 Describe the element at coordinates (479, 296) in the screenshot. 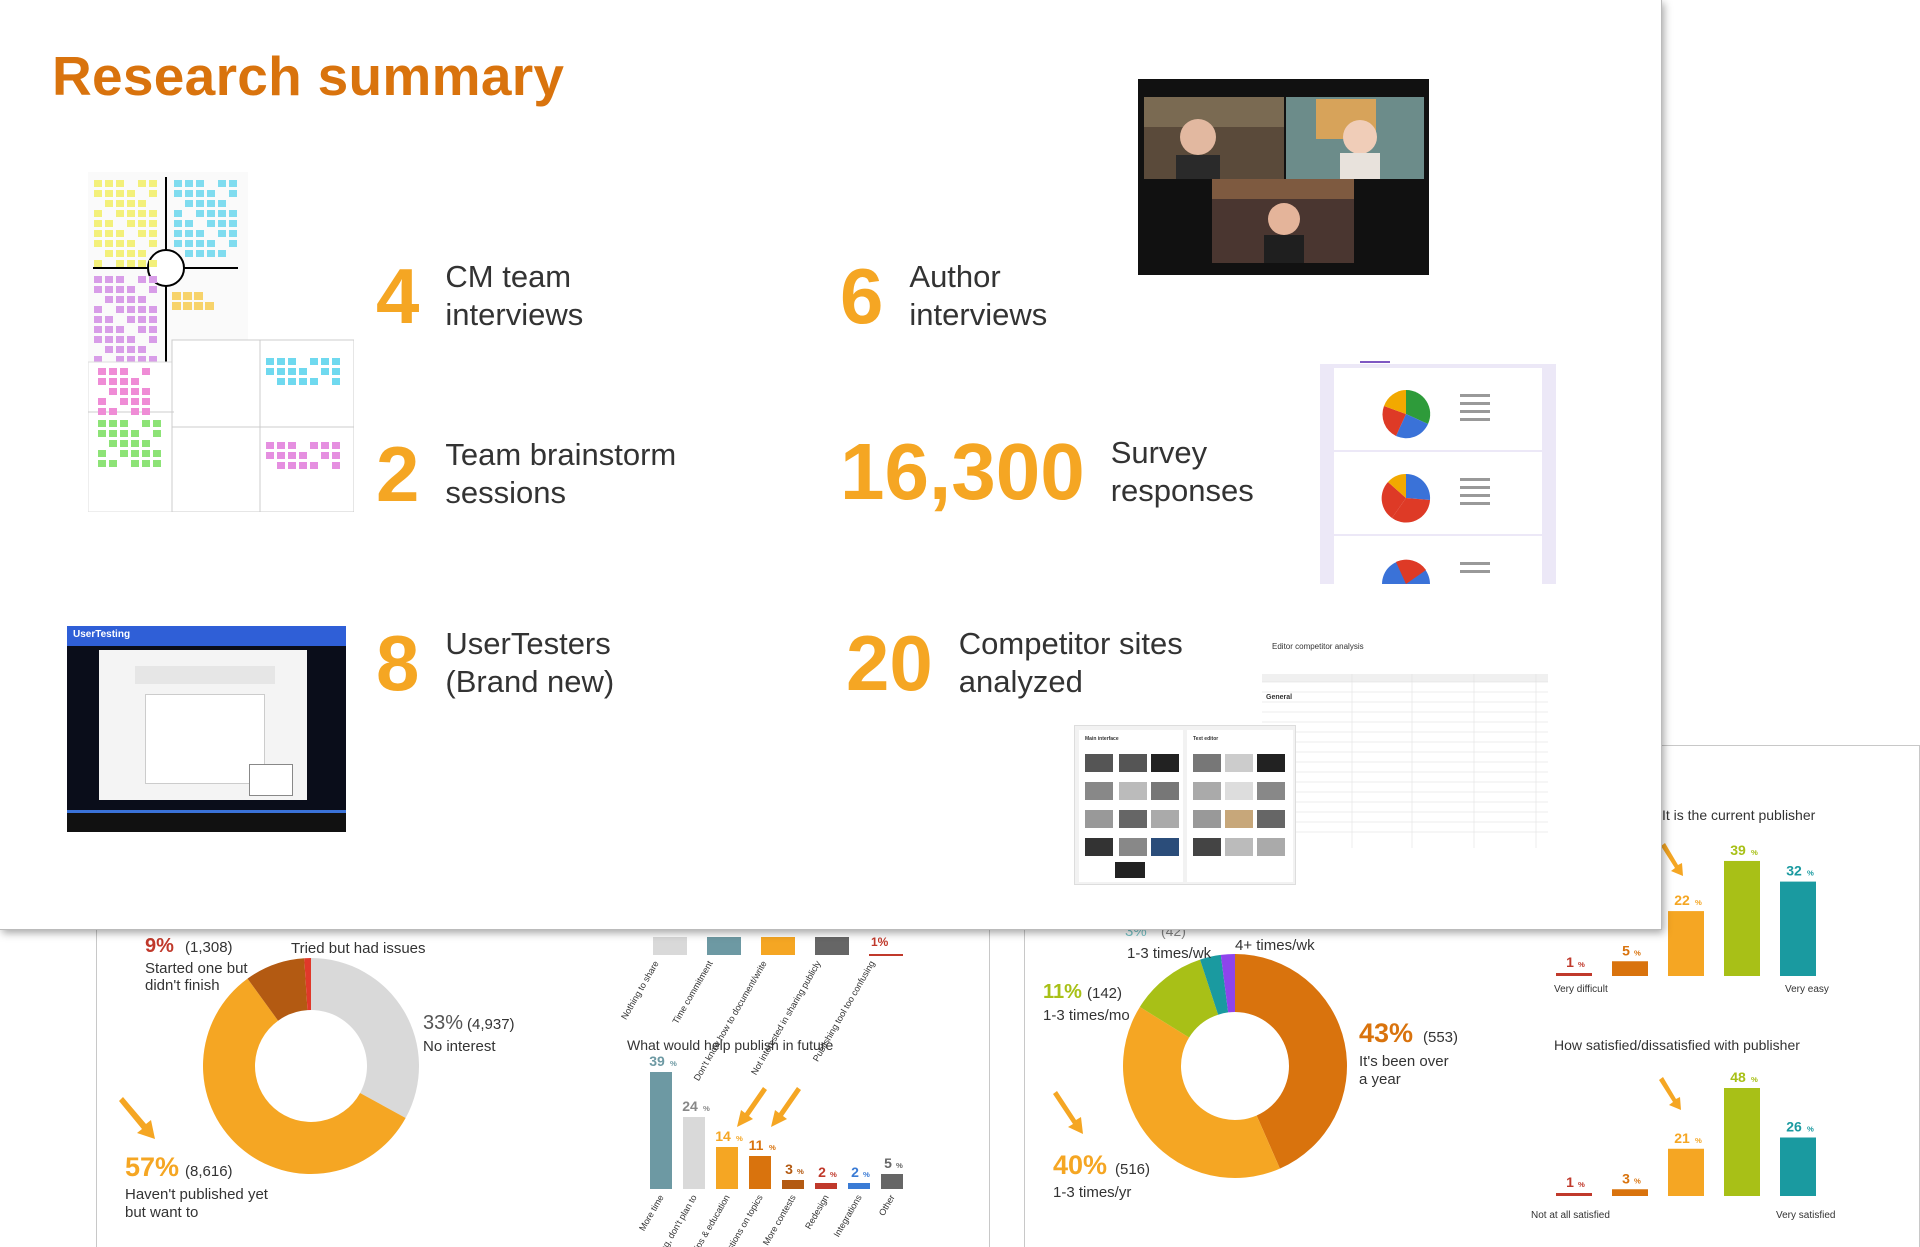

I see `stat-cm-interviews: 4 CM team interviews` at that location.